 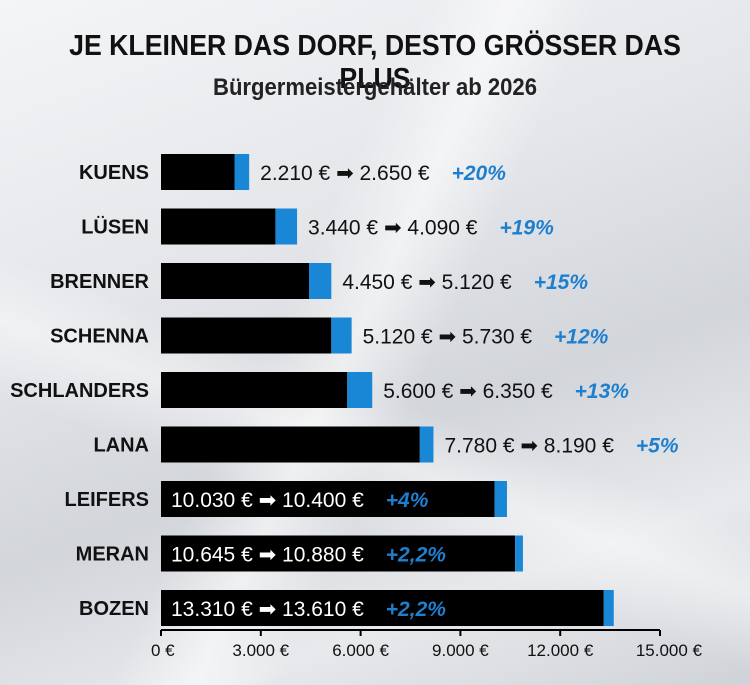 What do you see at coordinates (474, 282) in the screenshot?
I see `new-salary-value: 5.120 €` at bounding box center [474, 282].